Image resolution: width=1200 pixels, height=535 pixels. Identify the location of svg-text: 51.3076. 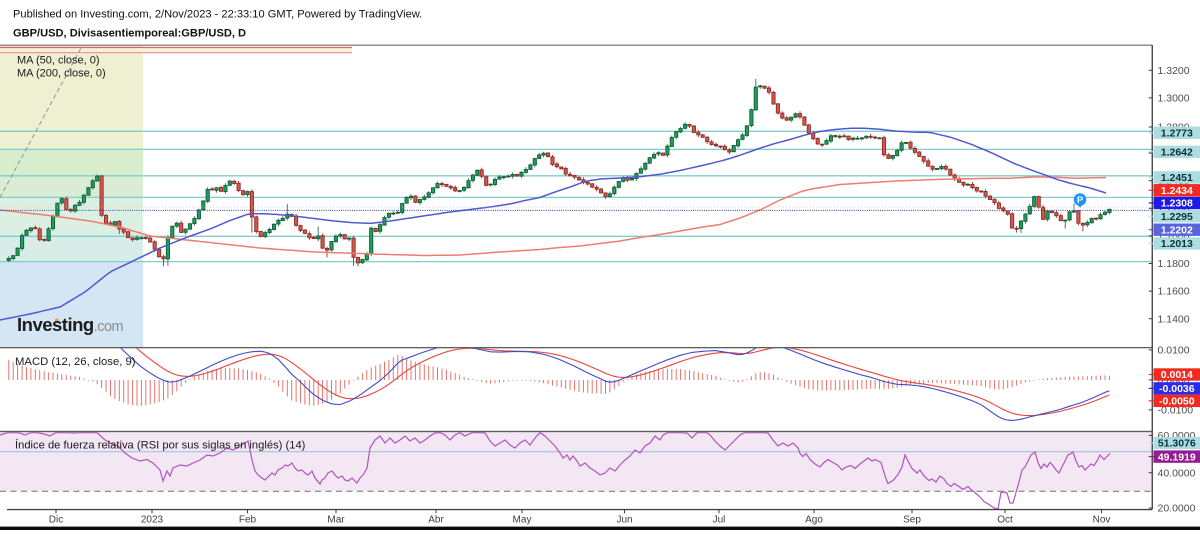
(1177, 444).